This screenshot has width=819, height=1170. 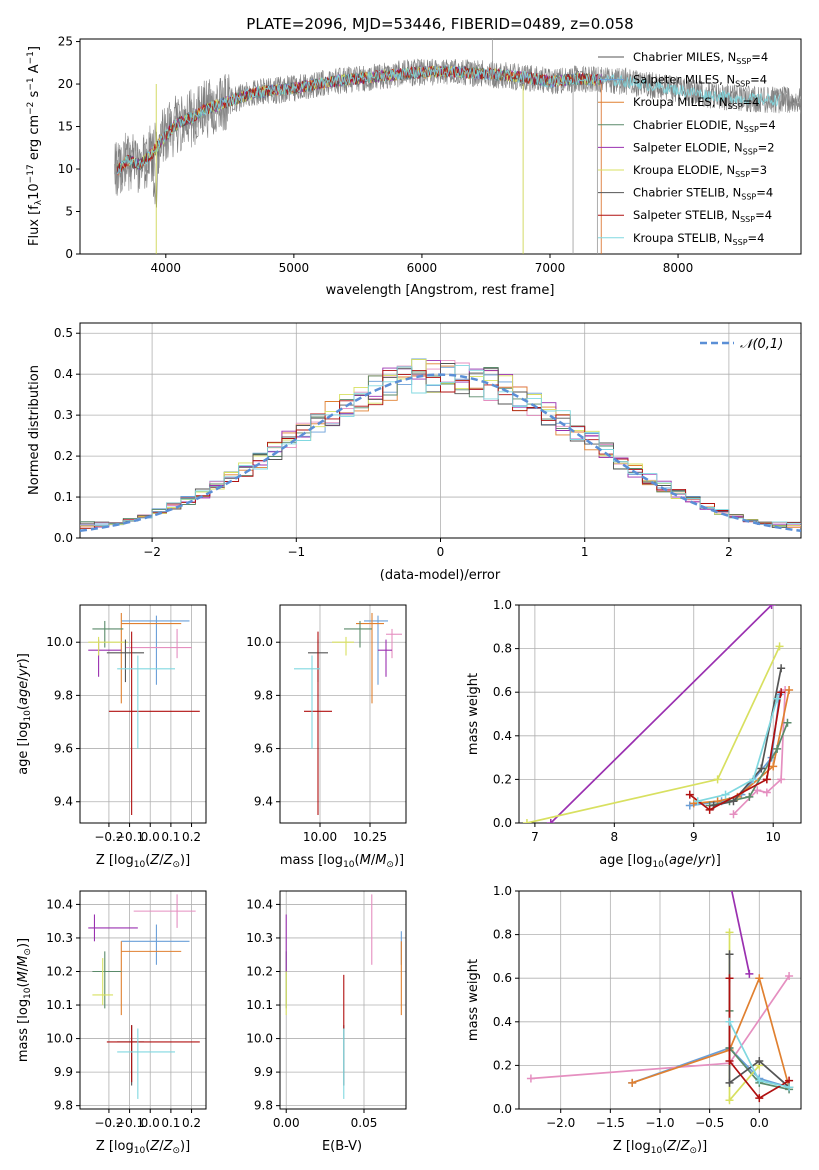 I want to click on legend-label: Salpeter MILES, NSSP=4, so click(x=700, y=81).